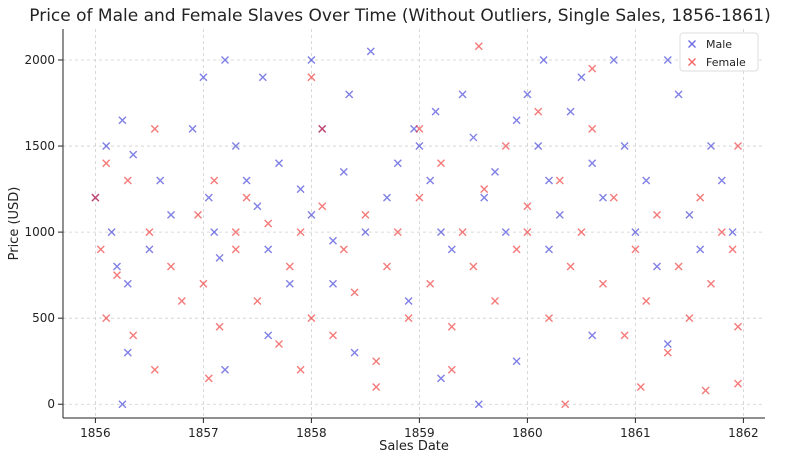 The width and height of the screenshot is (800, 461). I want to click on x-axis-label: Sales Date, so click(414, 446).